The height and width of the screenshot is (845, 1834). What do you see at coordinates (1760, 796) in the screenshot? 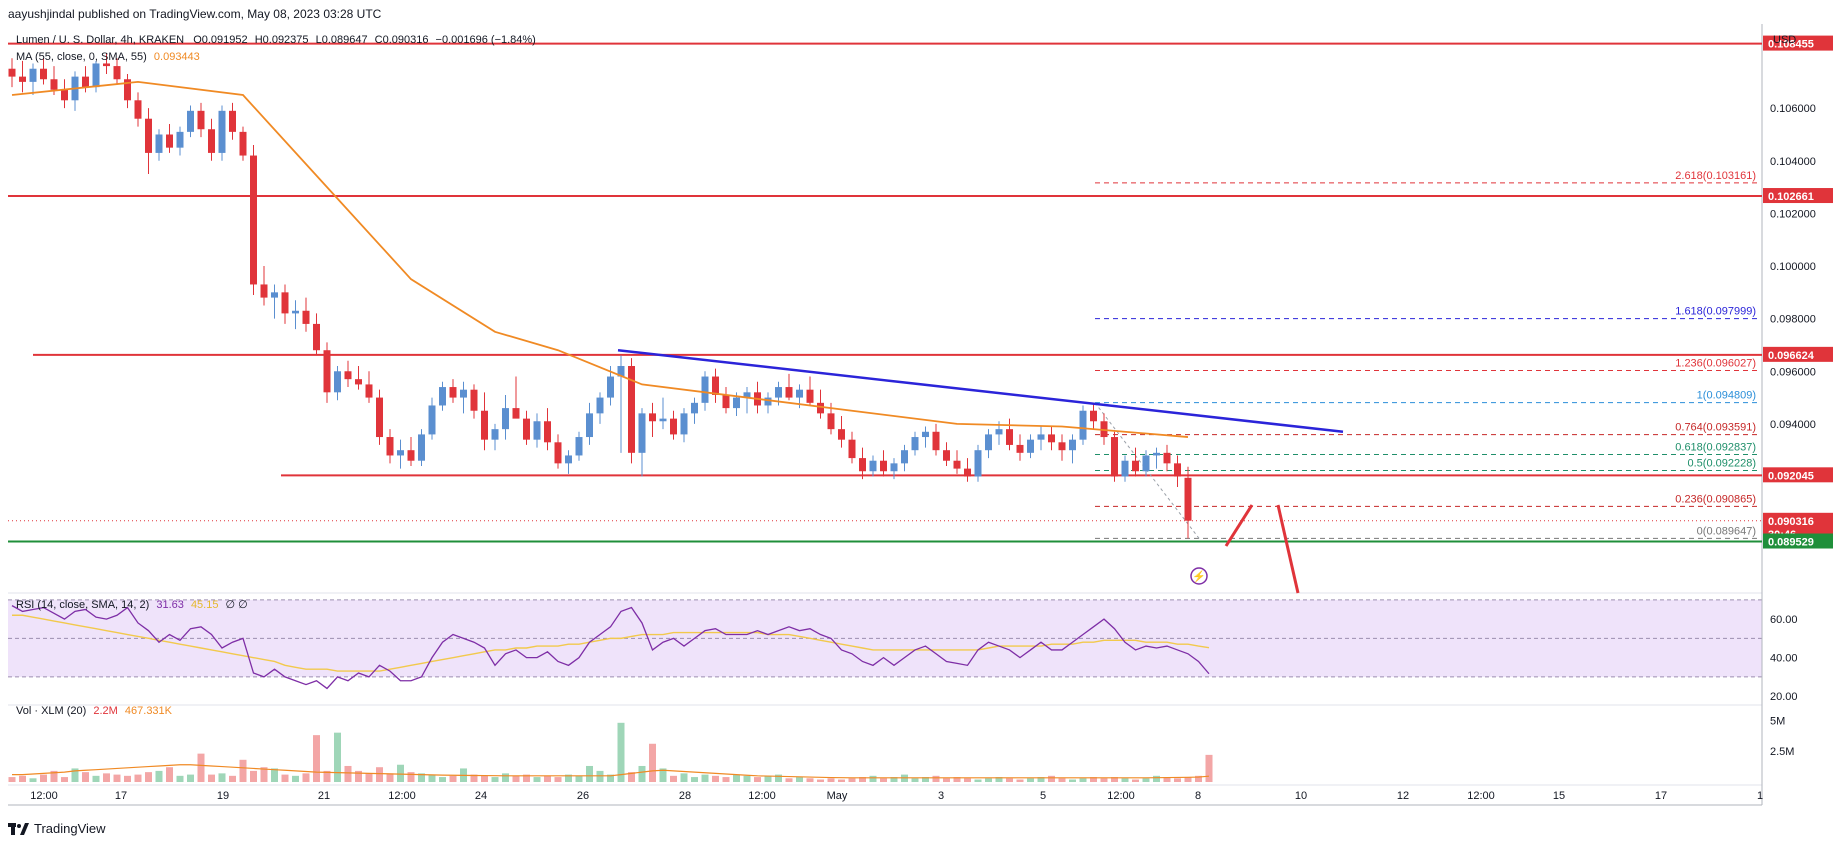
I see `time-tick-label: 1` at bounding box center [1760, 796].